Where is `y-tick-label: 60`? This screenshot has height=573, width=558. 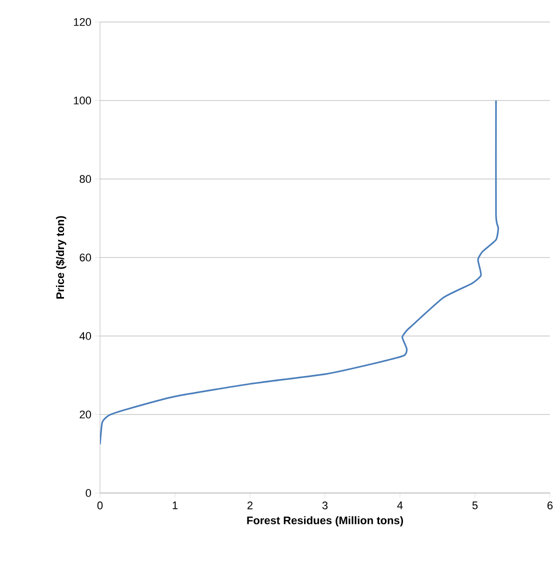 y-tick-label: 60 is located at coordinates (86, 258).